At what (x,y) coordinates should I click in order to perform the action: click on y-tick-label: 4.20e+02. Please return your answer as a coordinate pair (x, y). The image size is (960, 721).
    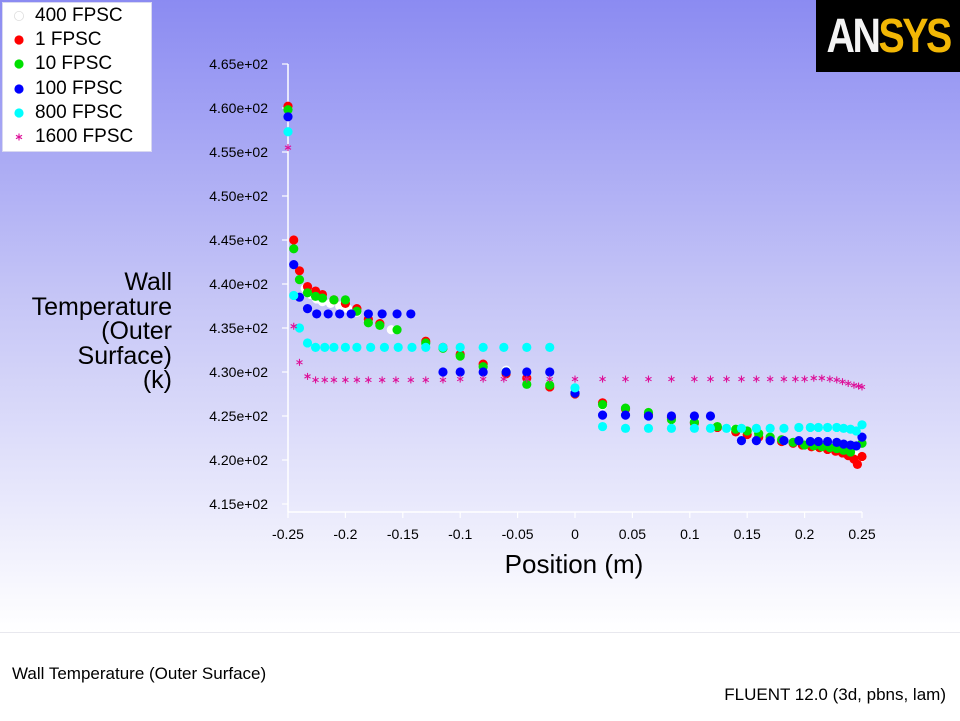
    Looking at the image, I should click on (238, 460).